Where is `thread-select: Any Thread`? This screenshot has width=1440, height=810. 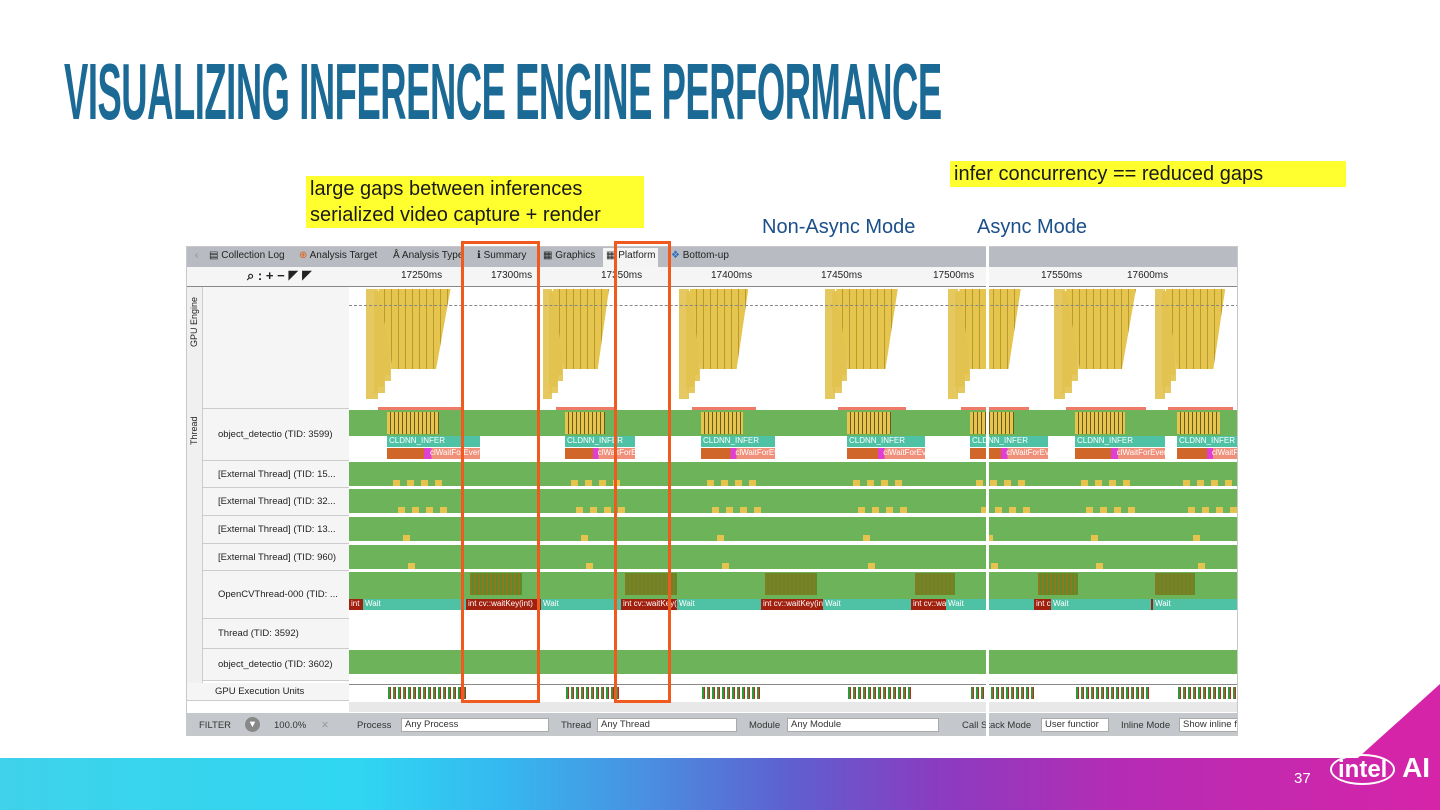 thread-select: Any Thread is located at coordinates (667, 725).